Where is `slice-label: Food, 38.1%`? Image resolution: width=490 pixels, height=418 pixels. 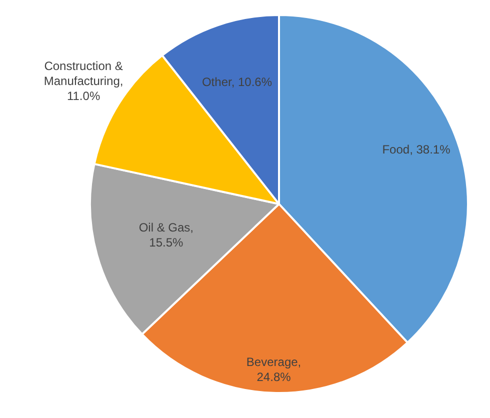
slice-label: Food, 38.1% is located at coordinates (416, 149).